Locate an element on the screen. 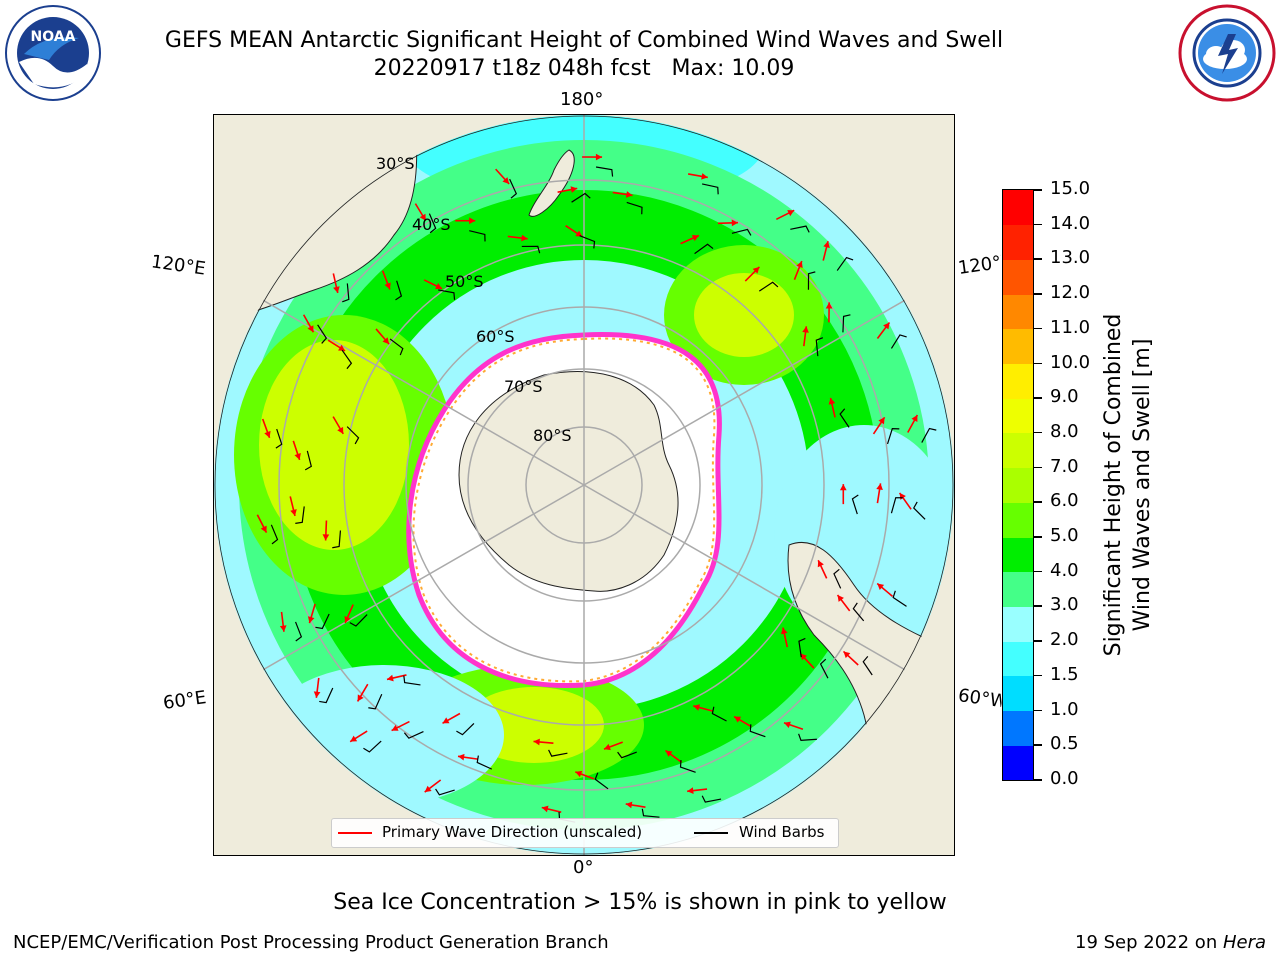  colorbar-tick-label: 14.0 is located at coordinates (1070, 223).